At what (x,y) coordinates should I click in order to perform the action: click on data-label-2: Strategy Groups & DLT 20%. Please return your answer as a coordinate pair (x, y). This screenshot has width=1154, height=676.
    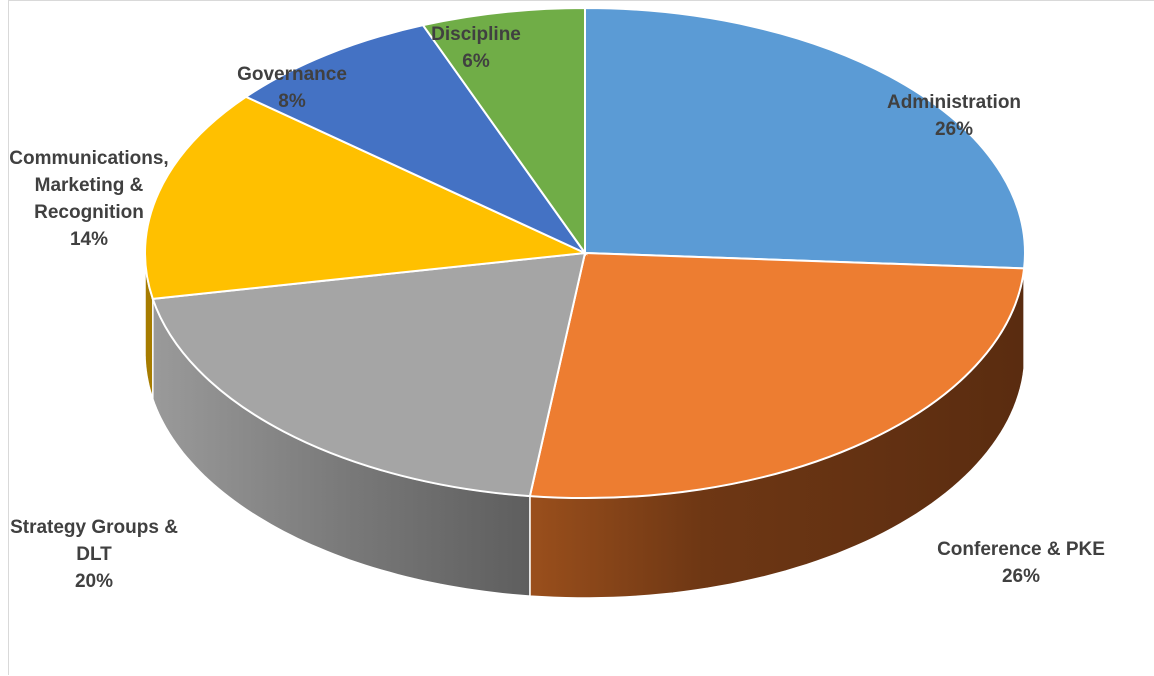
    Looking at the image, I should click on (94, 554).